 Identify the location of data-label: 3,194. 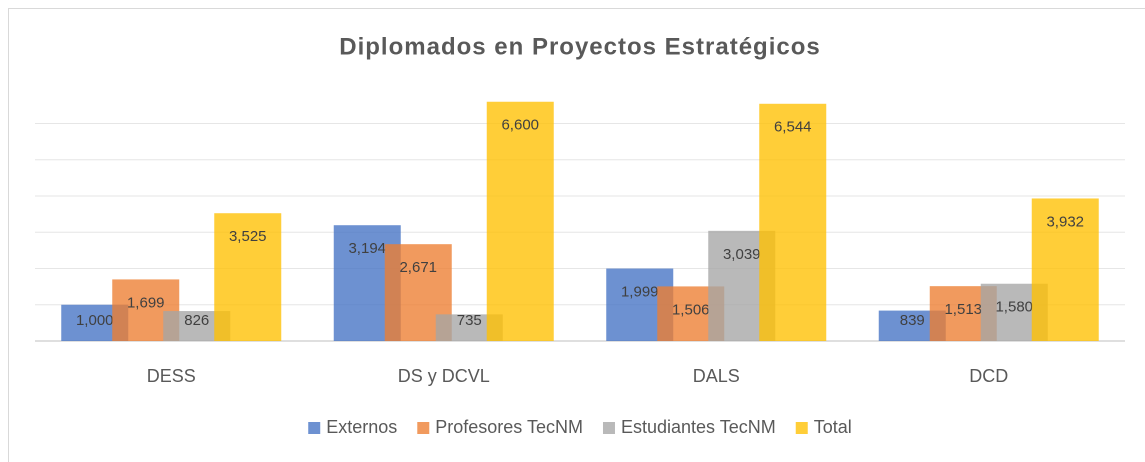
(367, 248).